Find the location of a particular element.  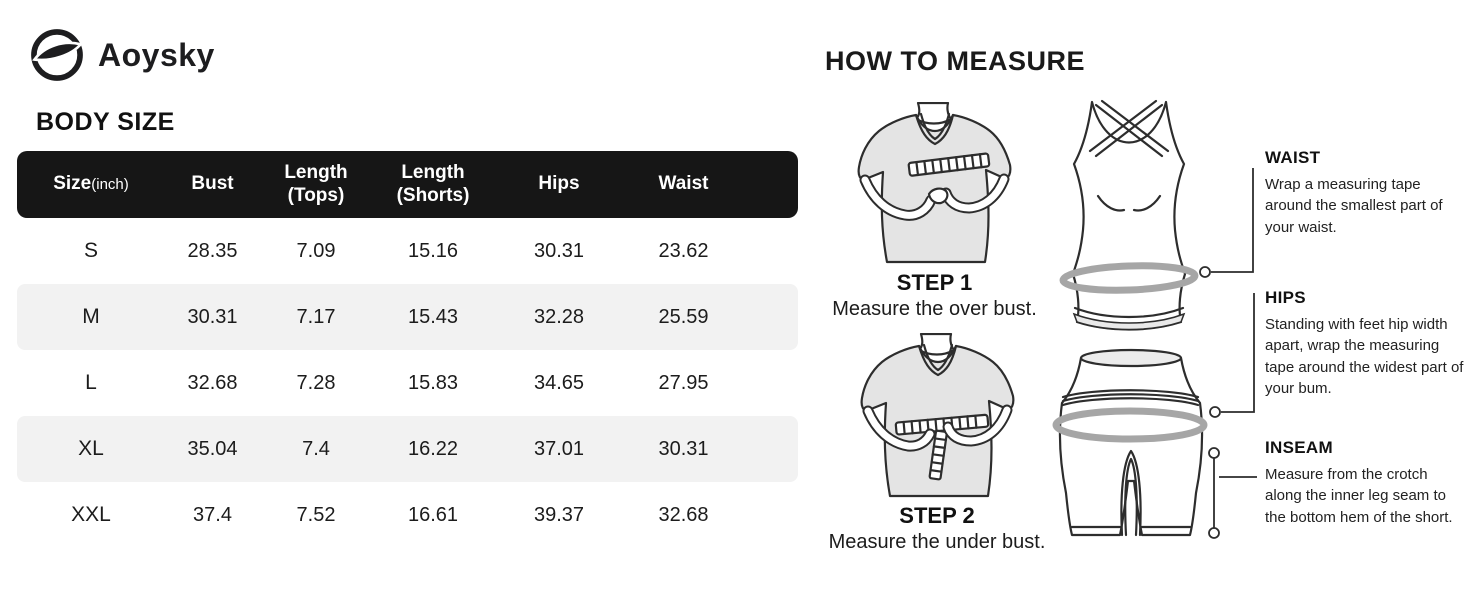

cell-length-shorts: 16.22 is located at coordinates (433, 448).